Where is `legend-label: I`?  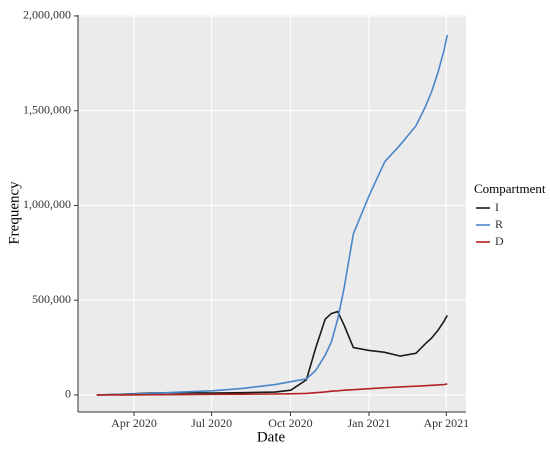 legend-label: I is located at coordinates (497, 207).